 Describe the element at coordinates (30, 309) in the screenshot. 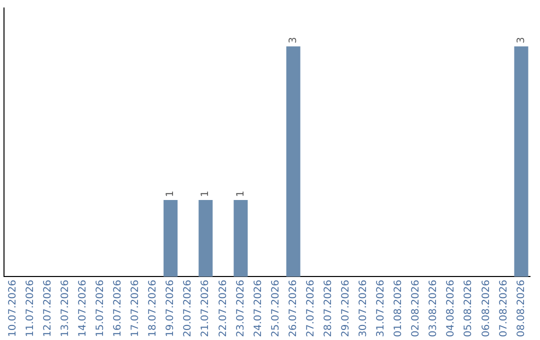

I see `x-tick-label: 11.07.2026` at that location.